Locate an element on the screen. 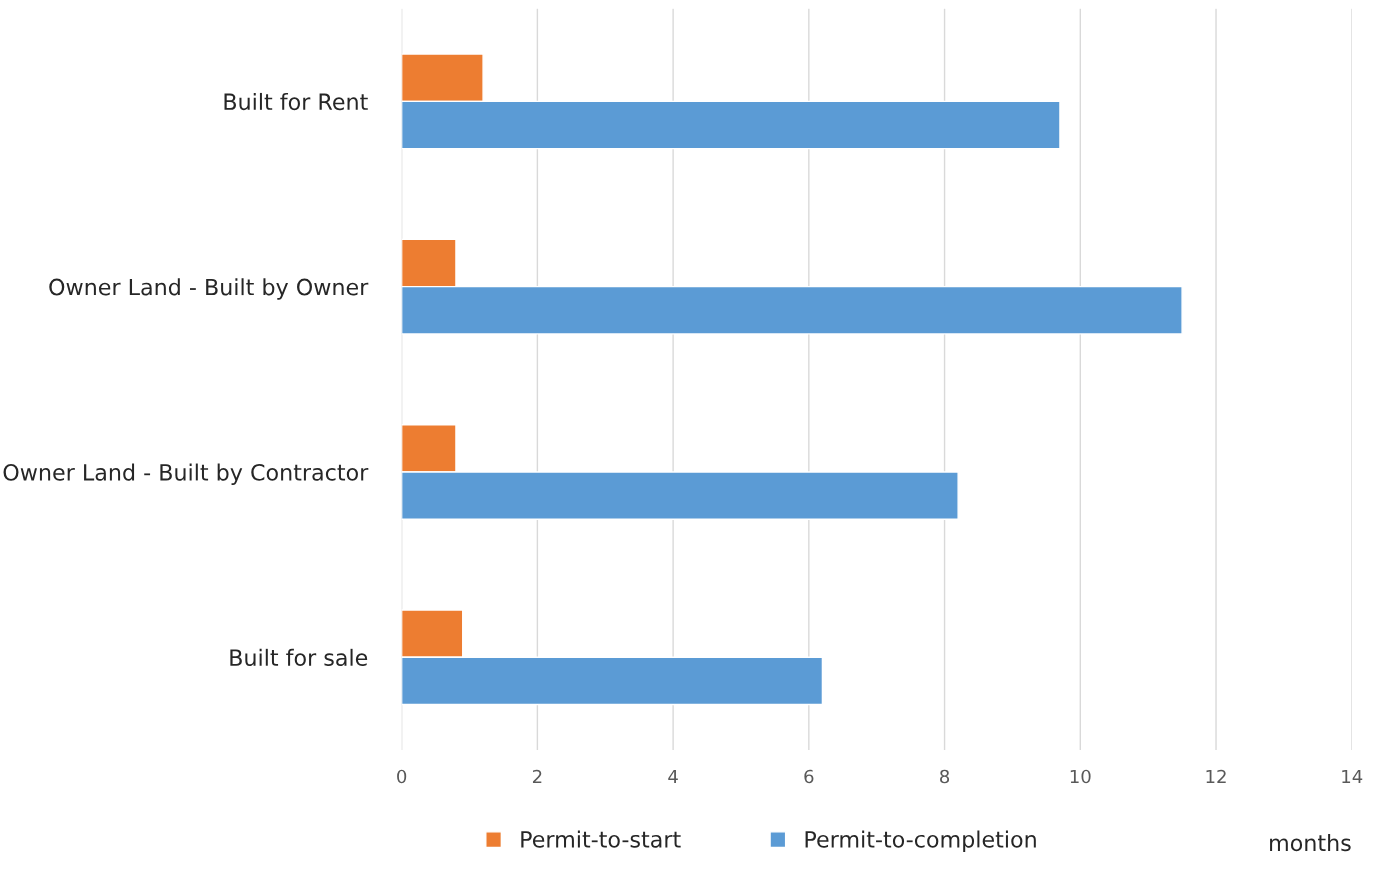 The image size is (1385, 872). x-tick-label: 14 is located at coordinates (1352, 776).